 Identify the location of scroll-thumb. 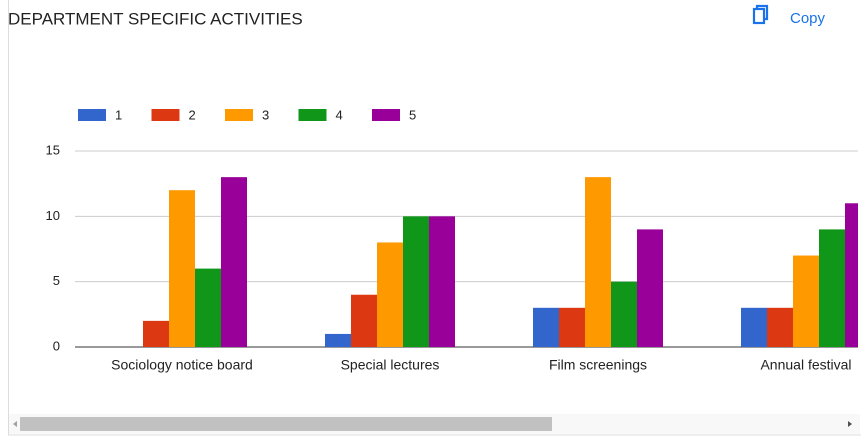
(286, 424).